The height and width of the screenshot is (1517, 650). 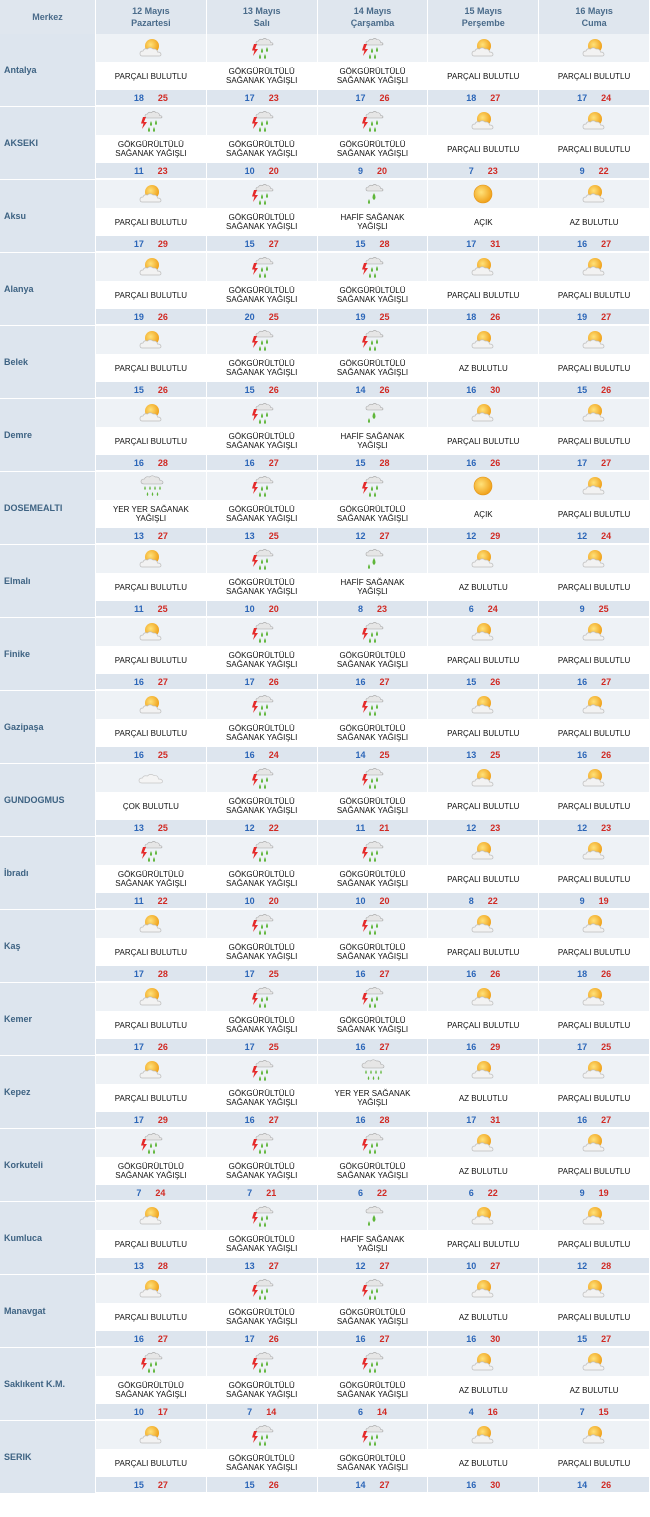 What do you see at coordinates (594, 1338) in the screenshot?
I see `temperature-row: 15 27` at bounding box center [594, 1338].